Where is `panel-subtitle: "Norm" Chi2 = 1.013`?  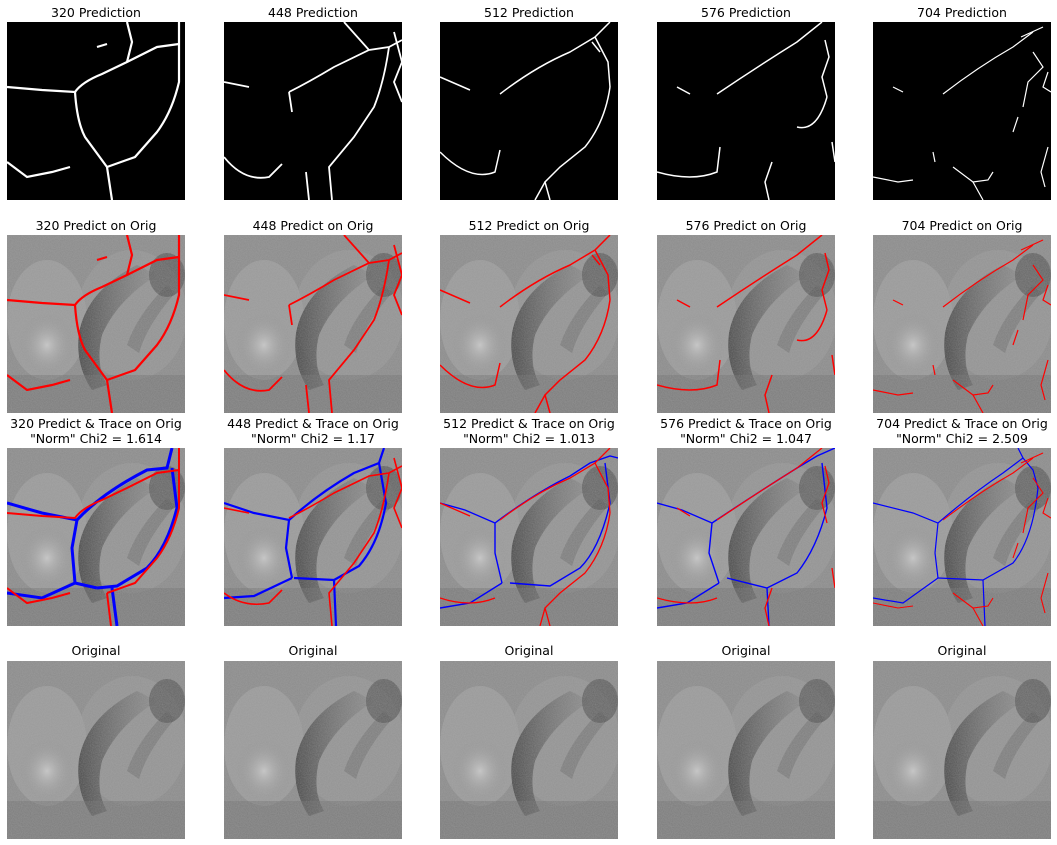 panel-subtitle: "Norm" Chi2 = 1.013 is located at coordinates (529, 438).